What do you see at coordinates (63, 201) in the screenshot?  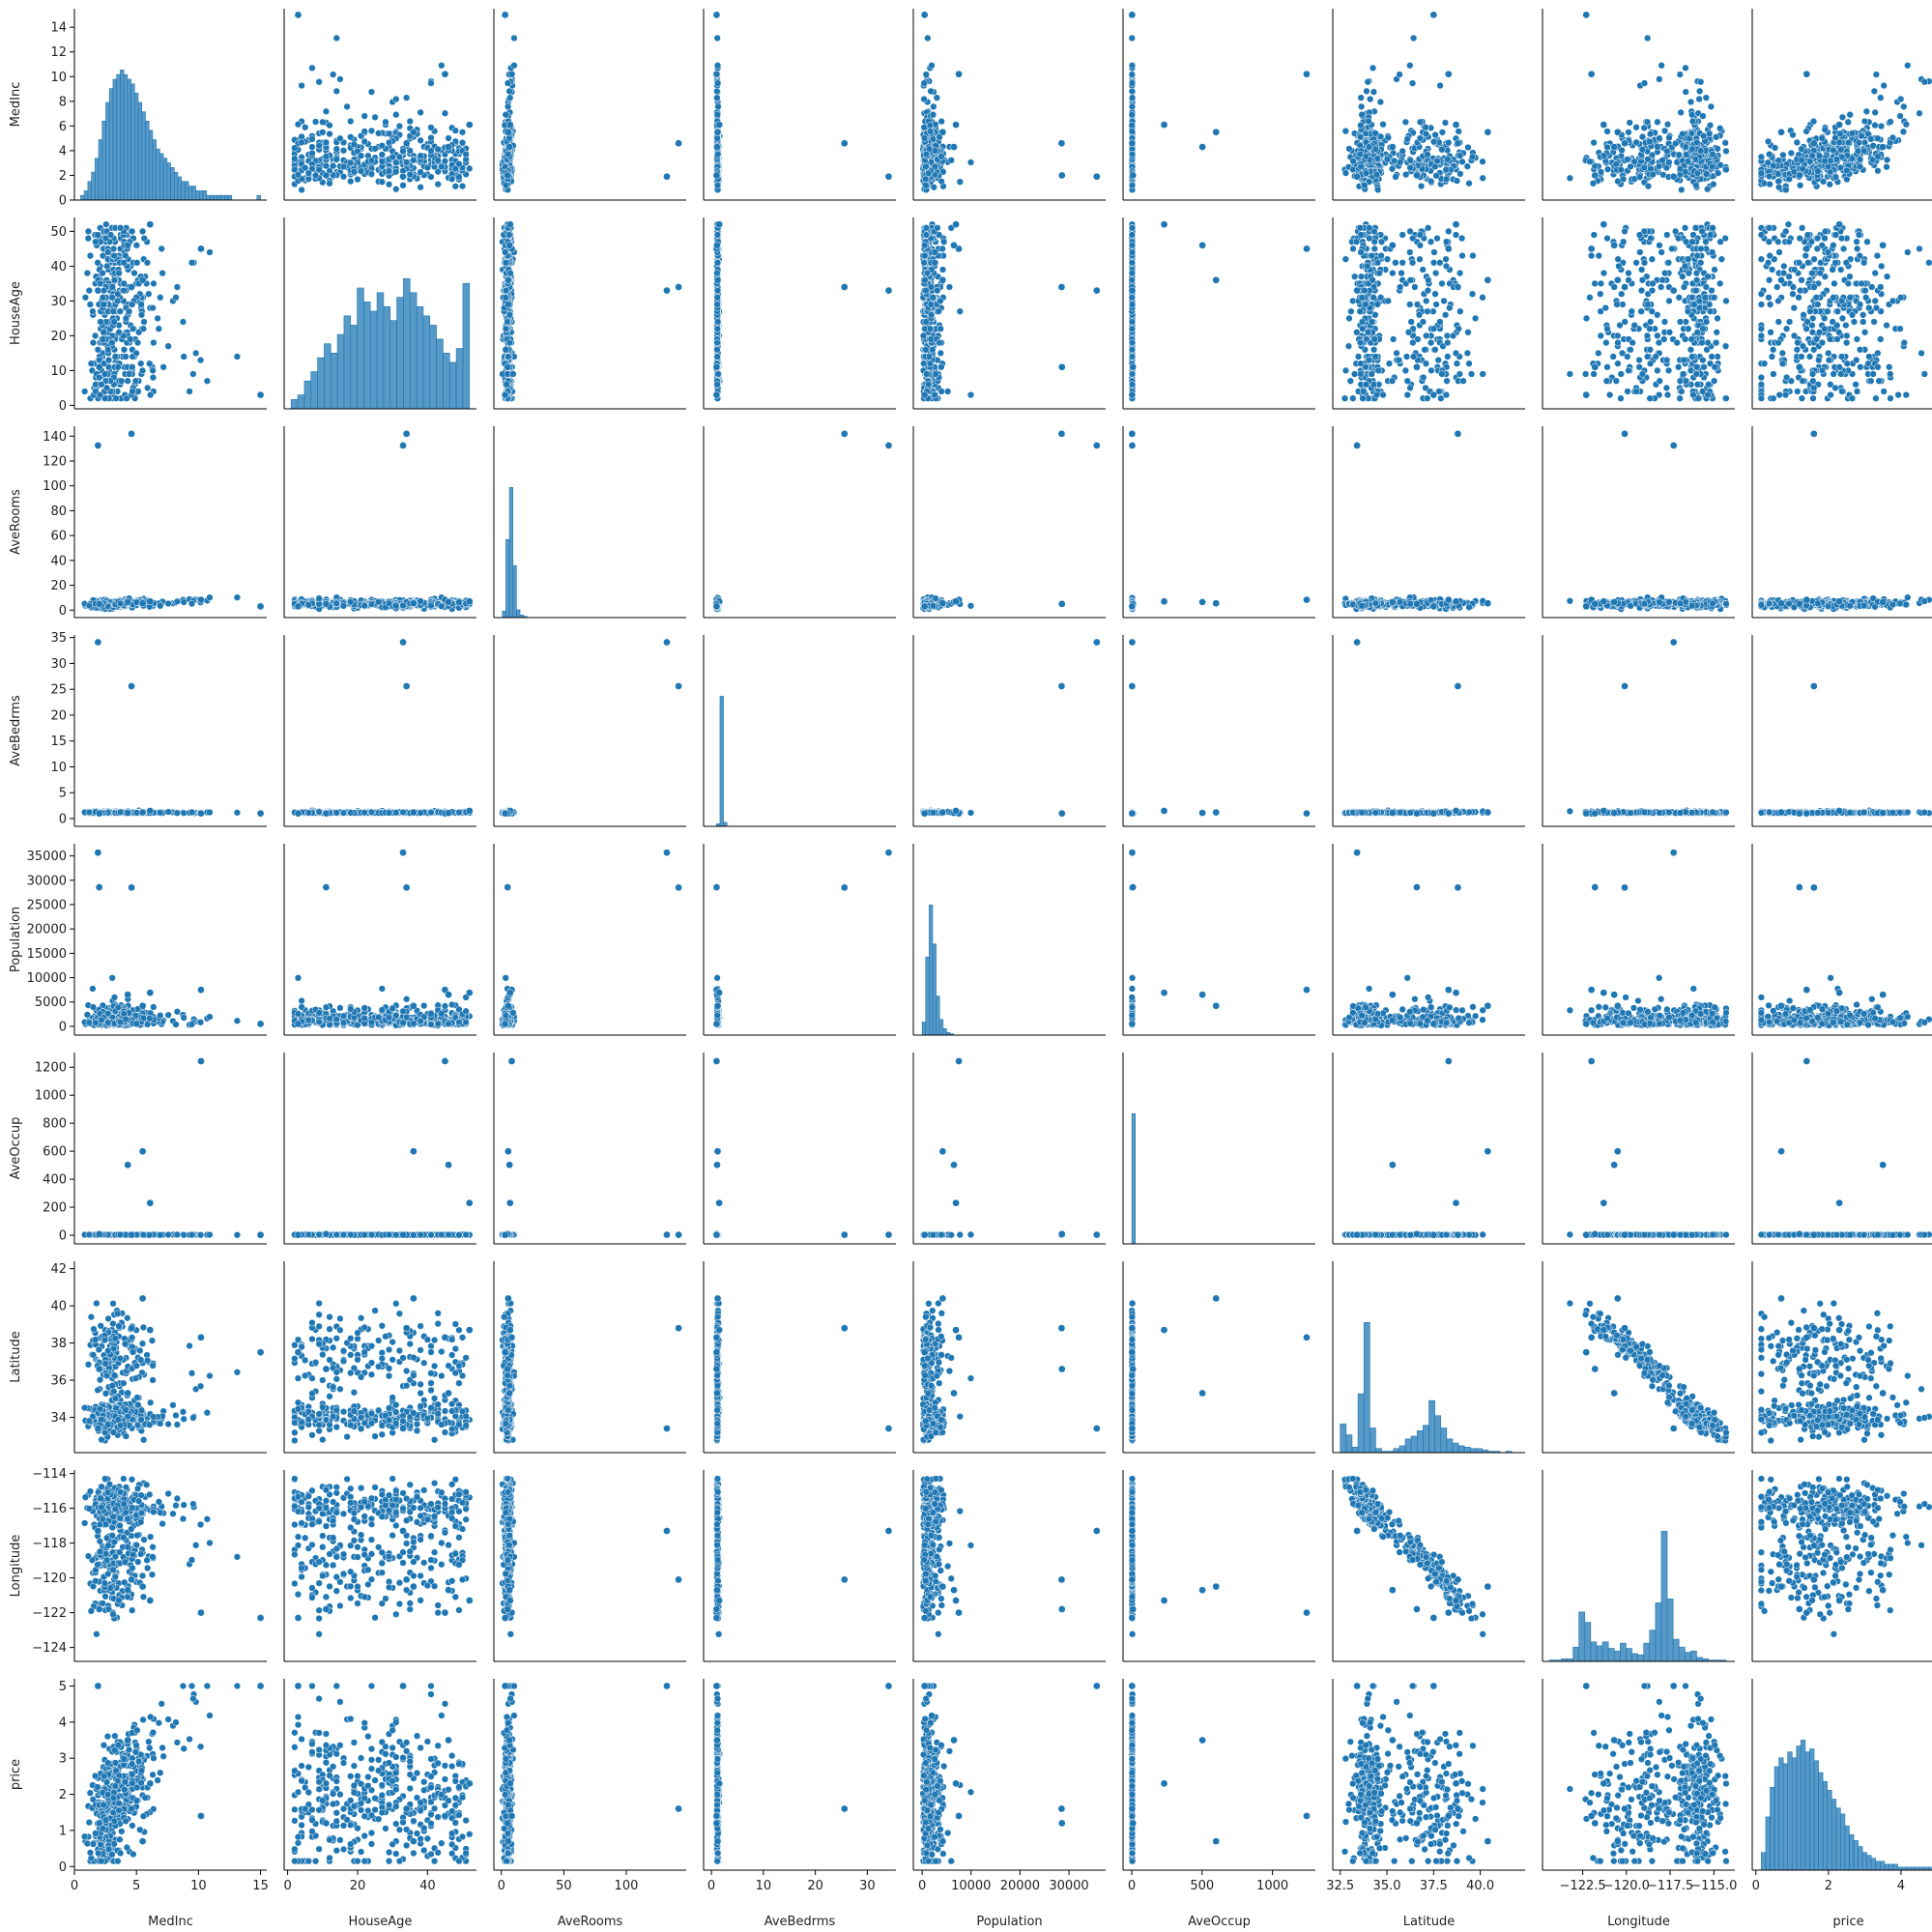 I see `y-tick-label: 0` at bounding box center [63, 201].